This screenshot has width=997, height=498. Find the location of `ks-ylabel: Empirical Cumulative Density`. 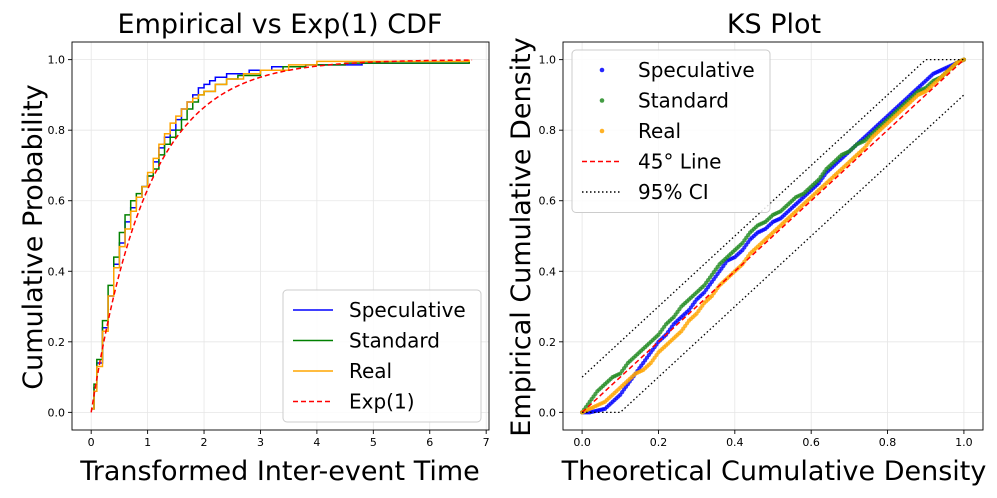

ks-ylabel: Empirical Cumulative Density is located at coordinates (521, 236).